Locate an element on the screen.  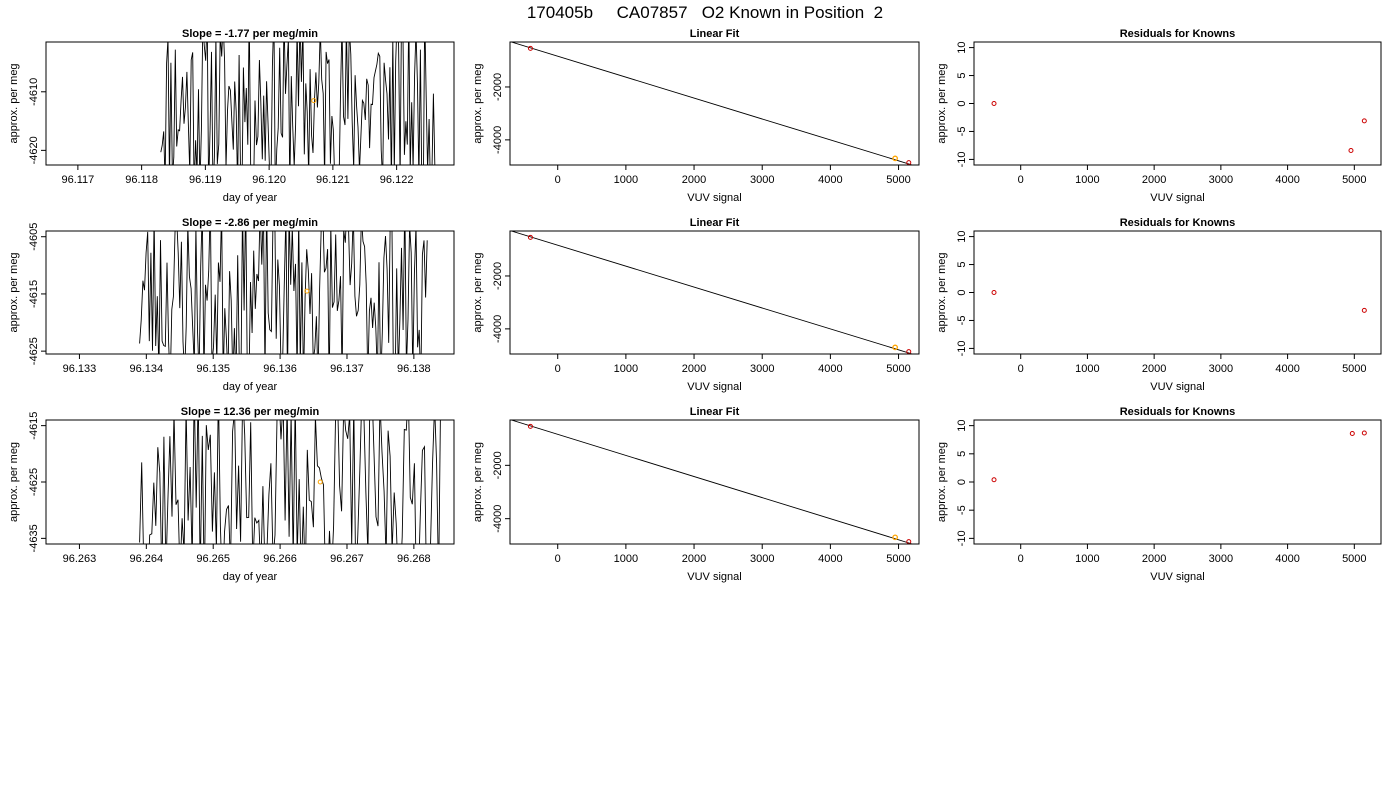
y-tick-label: -4000 is located at coordinates (498, 519).